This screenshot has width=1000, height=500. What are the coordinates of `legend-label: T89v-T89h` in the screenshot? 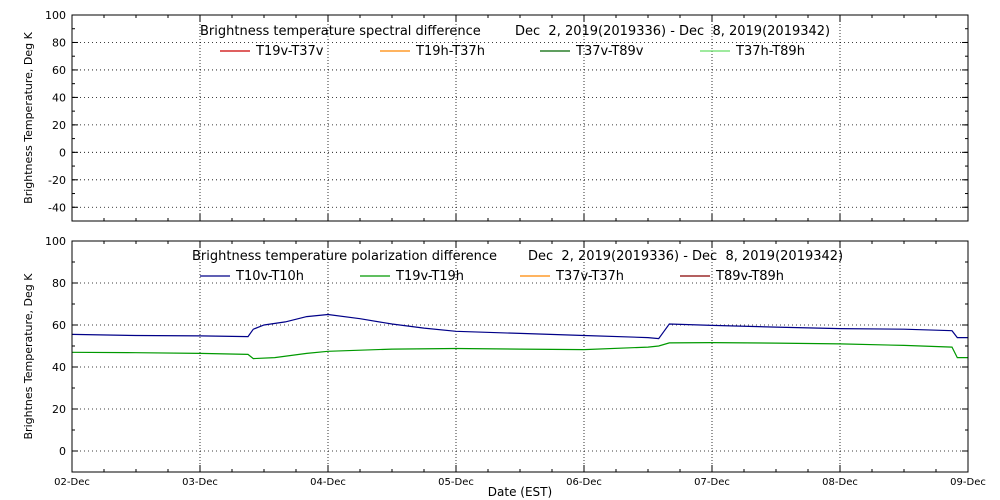 It's located at (749, 276).